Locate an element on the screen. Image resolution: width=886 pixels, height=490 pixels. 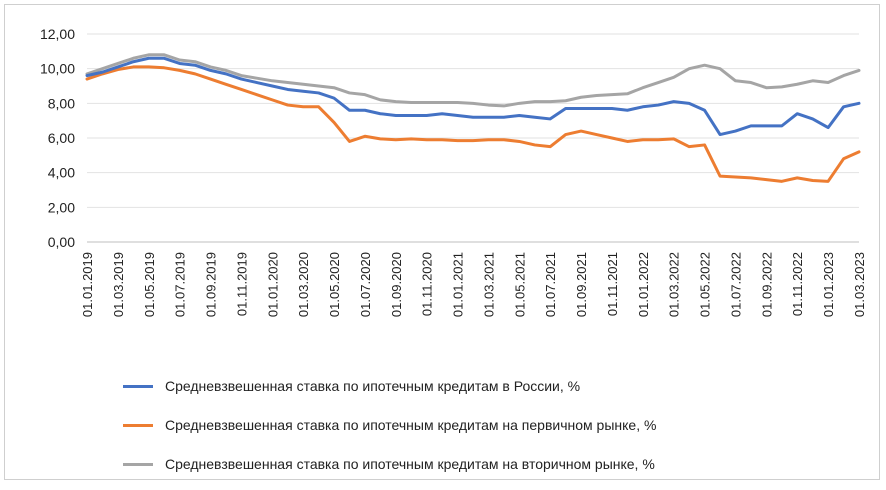
x-tick-label: 01.11.2020 is located at coordinates (427, 284).